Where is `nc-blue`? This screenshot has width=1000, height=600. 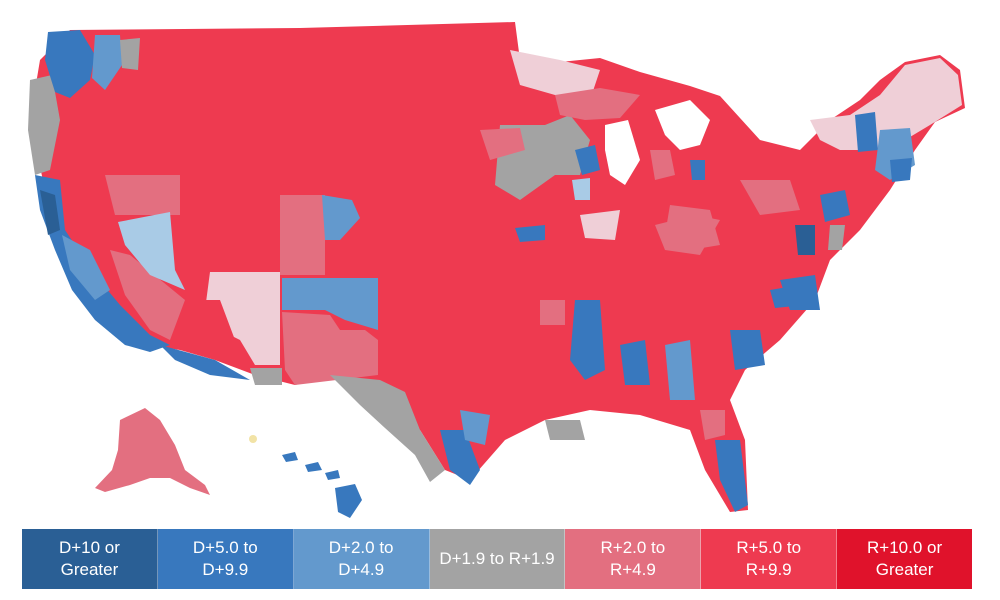 nc-blue is located at coordinates (787, 296).